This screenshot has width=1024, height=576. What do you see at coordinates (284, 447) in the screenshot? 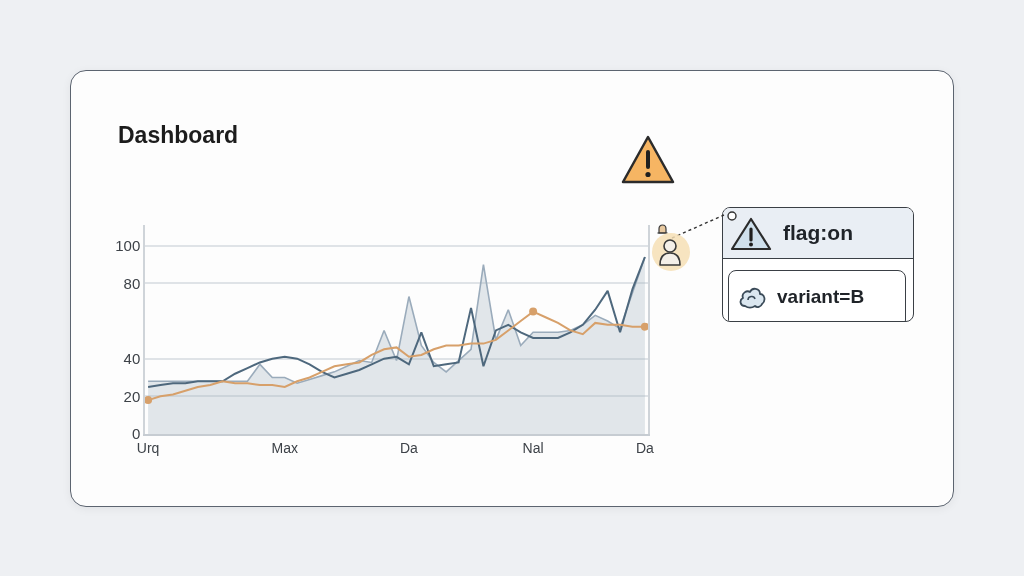
I see `x-tick-label: Max` at bounding box center [284, 447].